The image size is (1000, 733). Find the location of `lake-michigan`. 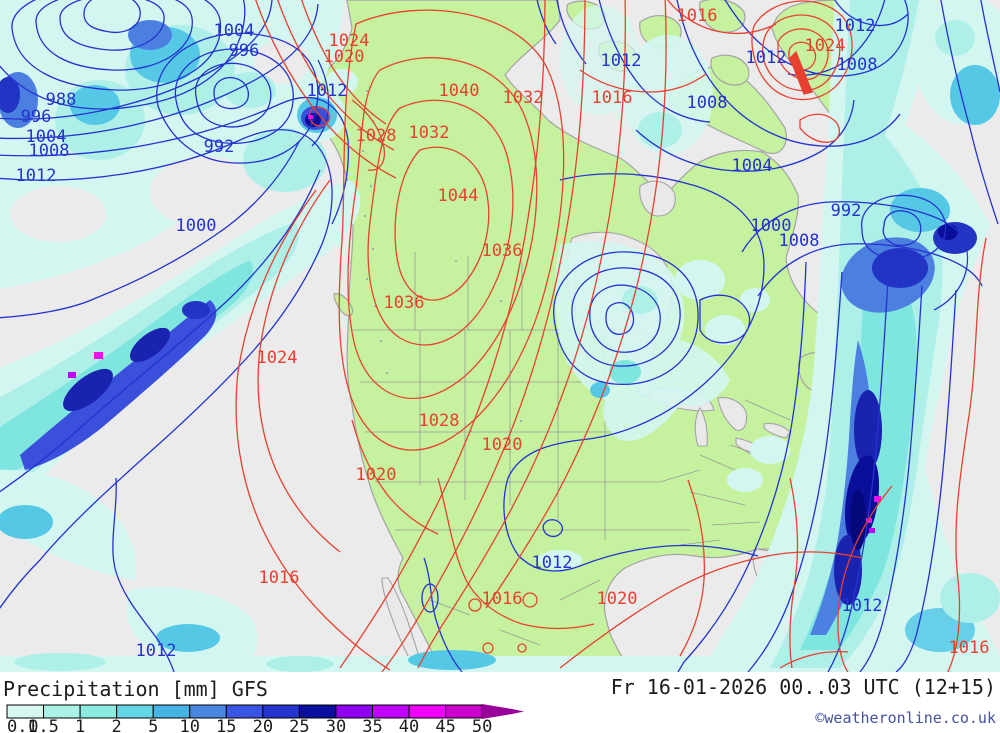

lake-michigan is located at coordinates (701, 426).